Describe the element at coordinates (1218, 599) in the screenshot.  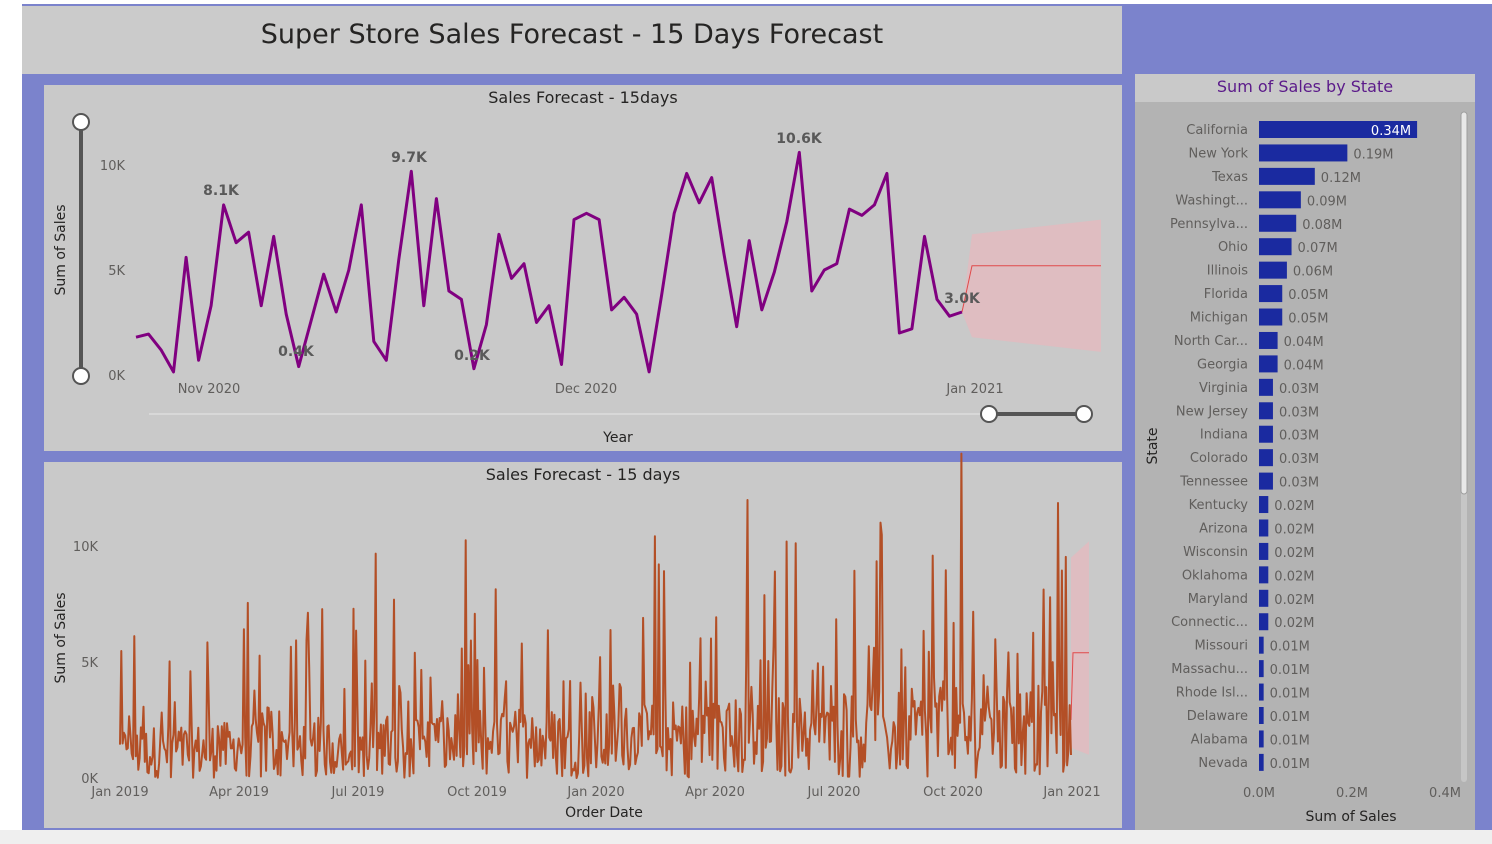
I see `state-label: Maryland` at that location.